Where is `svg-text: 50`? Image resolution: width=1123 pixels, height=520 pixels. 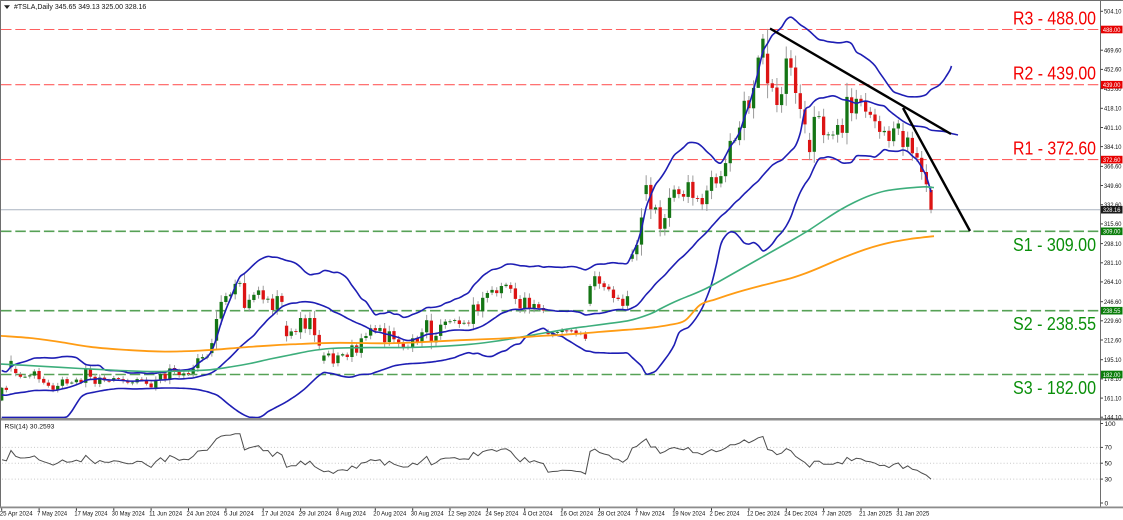
svg-text: 50 is located at coordinates (1109, 464).